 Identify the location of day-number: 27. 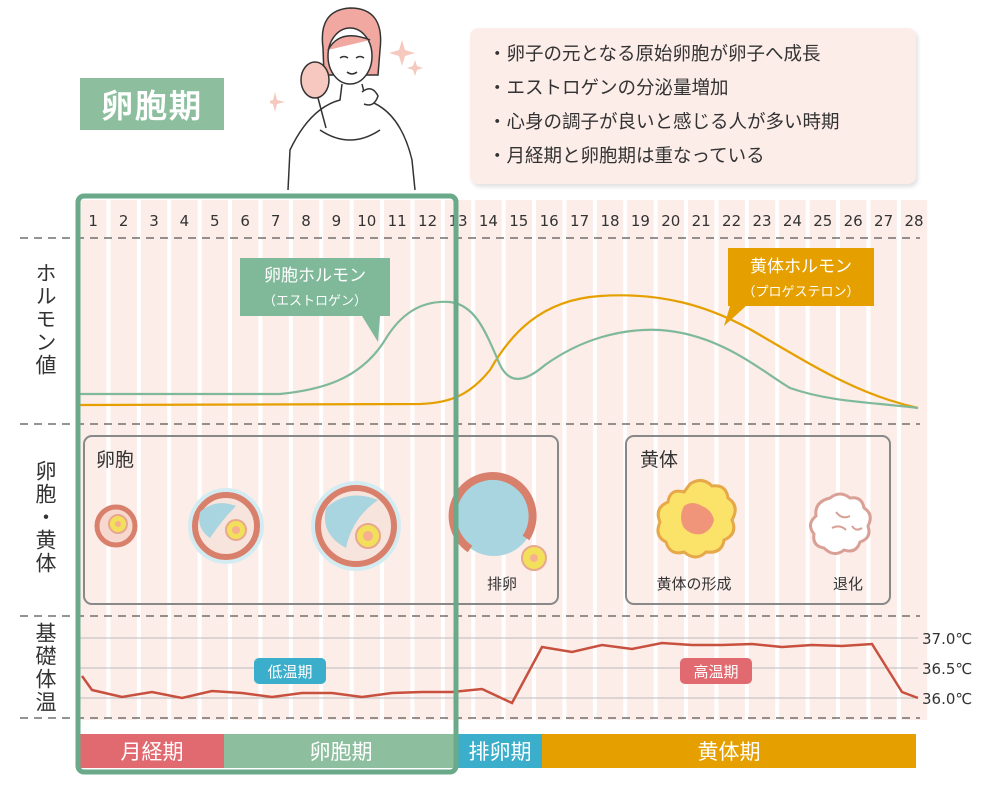
(883, 221).